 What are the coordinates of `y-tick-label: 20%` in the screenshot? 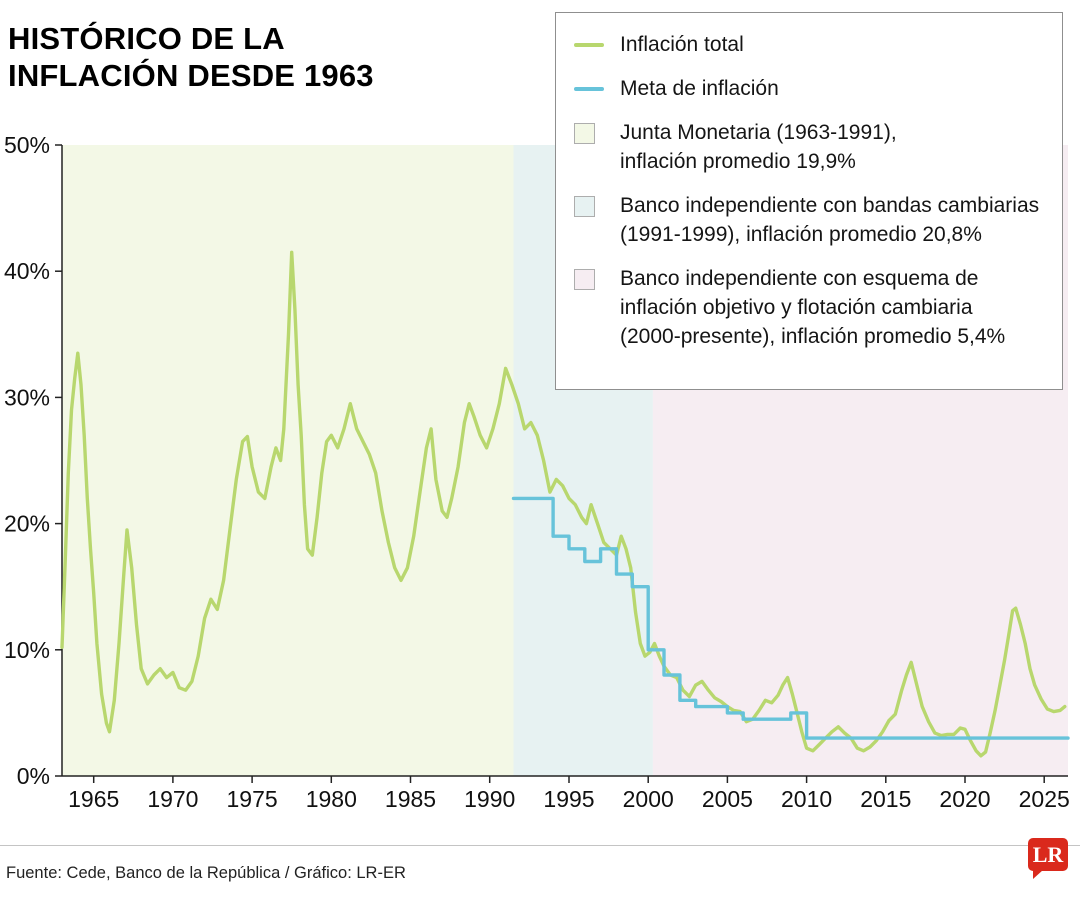 It's located at (27, 524).